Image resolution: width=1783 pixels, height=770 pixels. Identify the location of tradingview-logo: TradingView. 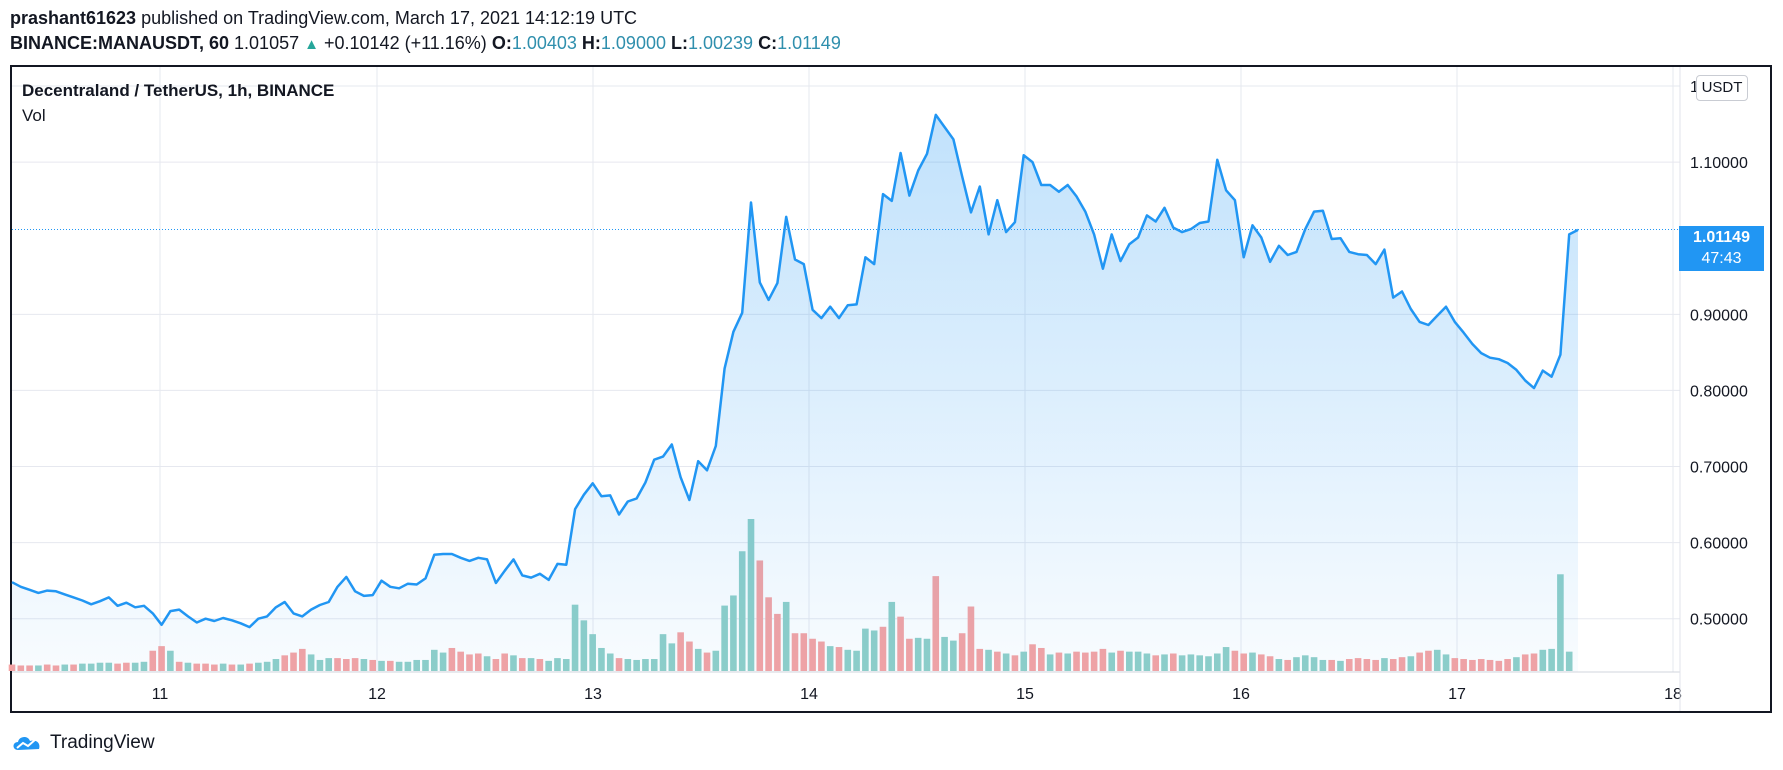
(82, 743).